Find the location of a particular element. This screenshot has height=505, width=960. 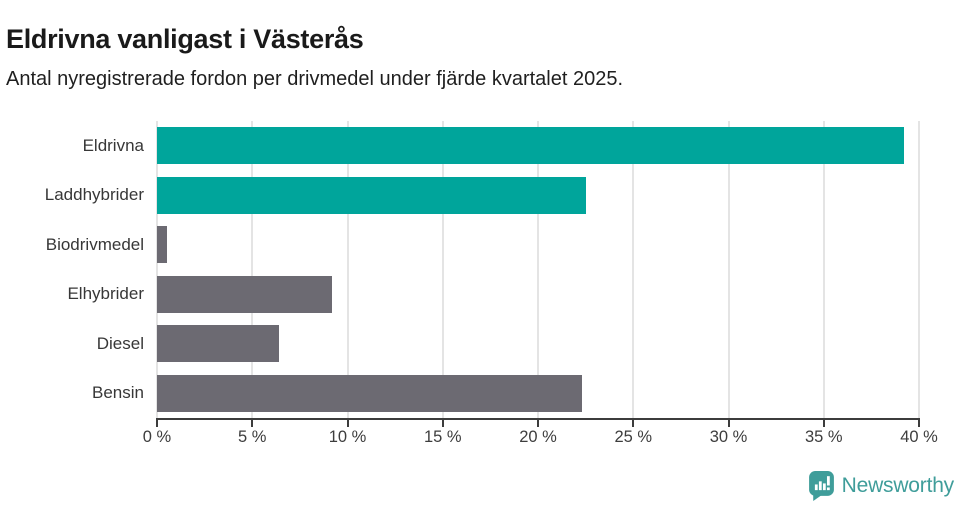

brand-footer: Newsworthy is located at coordinates (881, 486).